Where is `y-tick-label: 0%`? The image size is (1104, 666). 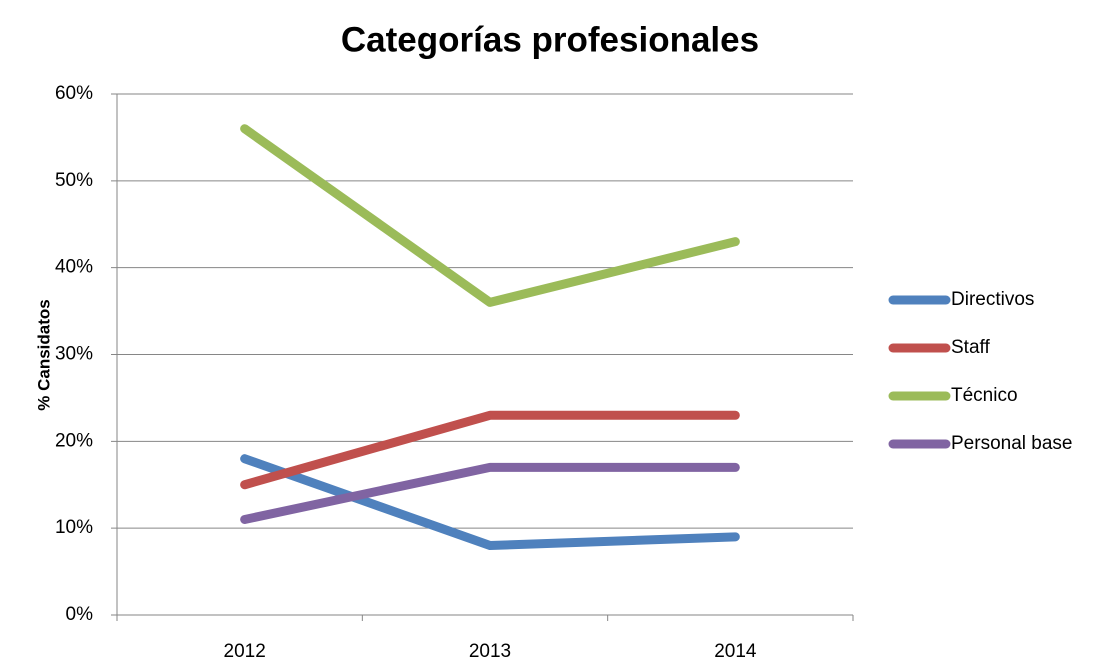
y-tick-label: 0% is located at coordinates (80, 614).